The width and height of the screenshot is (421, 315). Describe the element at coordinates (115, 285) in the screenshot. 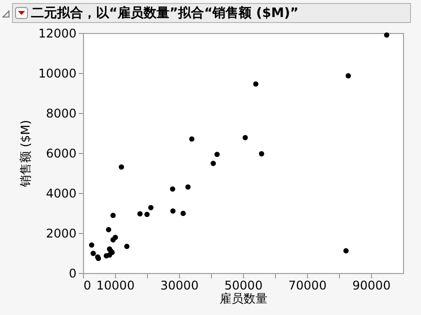

I see `x-tick-label: 10000` at that location.